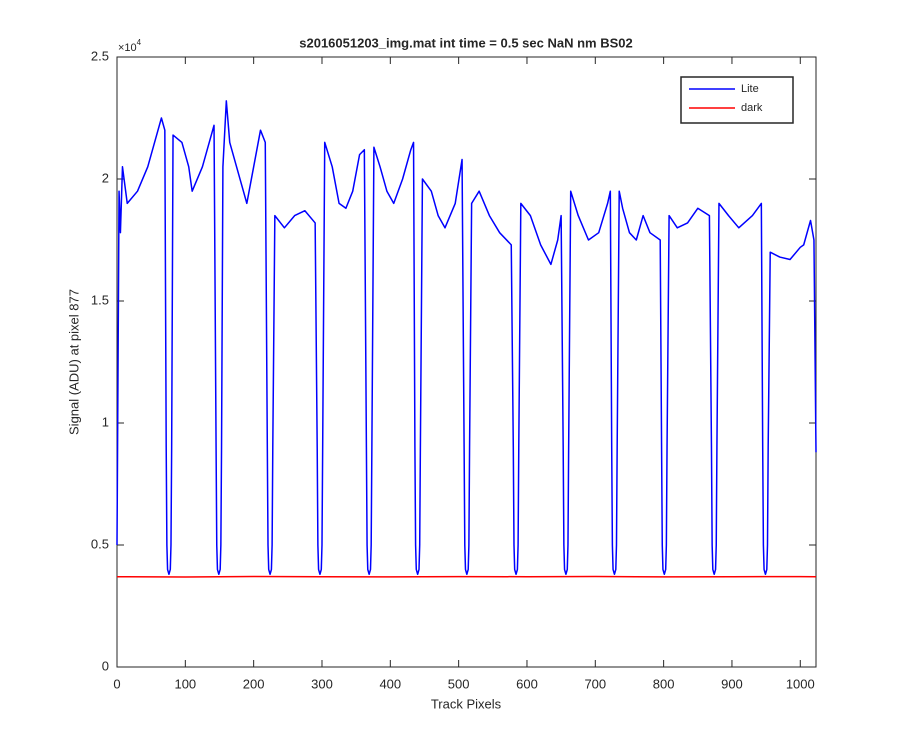 This screenshot has width=900, height=750. Describe the element at coordinates (100, 55) in the screenshot. I see `y-tick-label: 2.5` at that location.